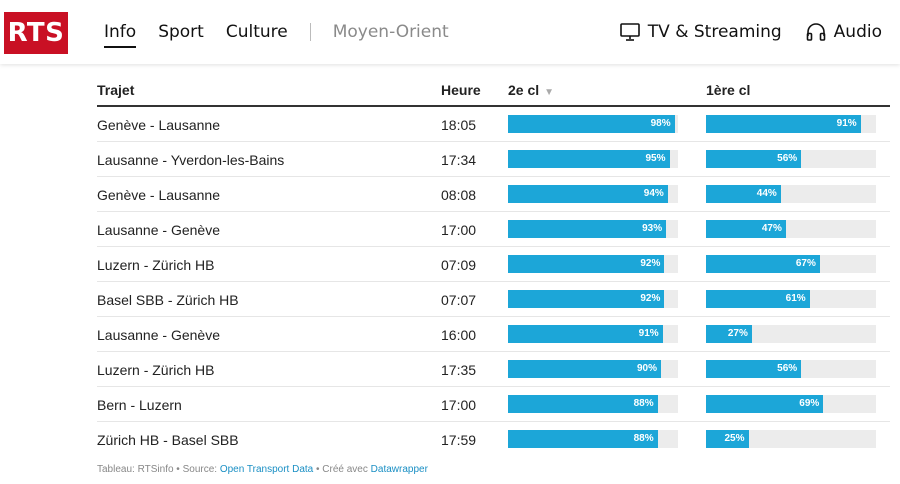 This screenshot has height=484, width=900. Describe the element at coordinates (459, 265) in the screenshot. I see `time-cell: 07:09` at that location.